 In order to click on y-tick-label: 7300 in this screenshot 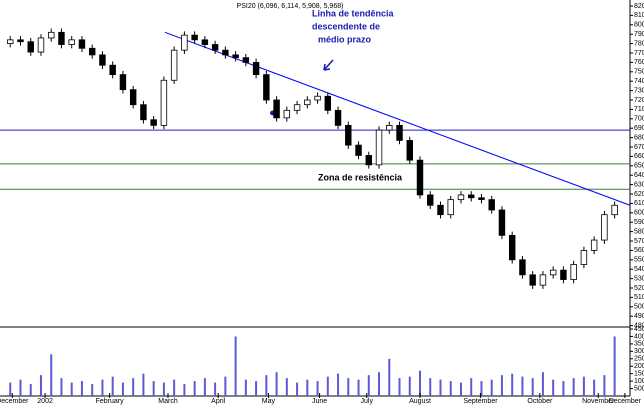, I will do `click(639, 90)`.